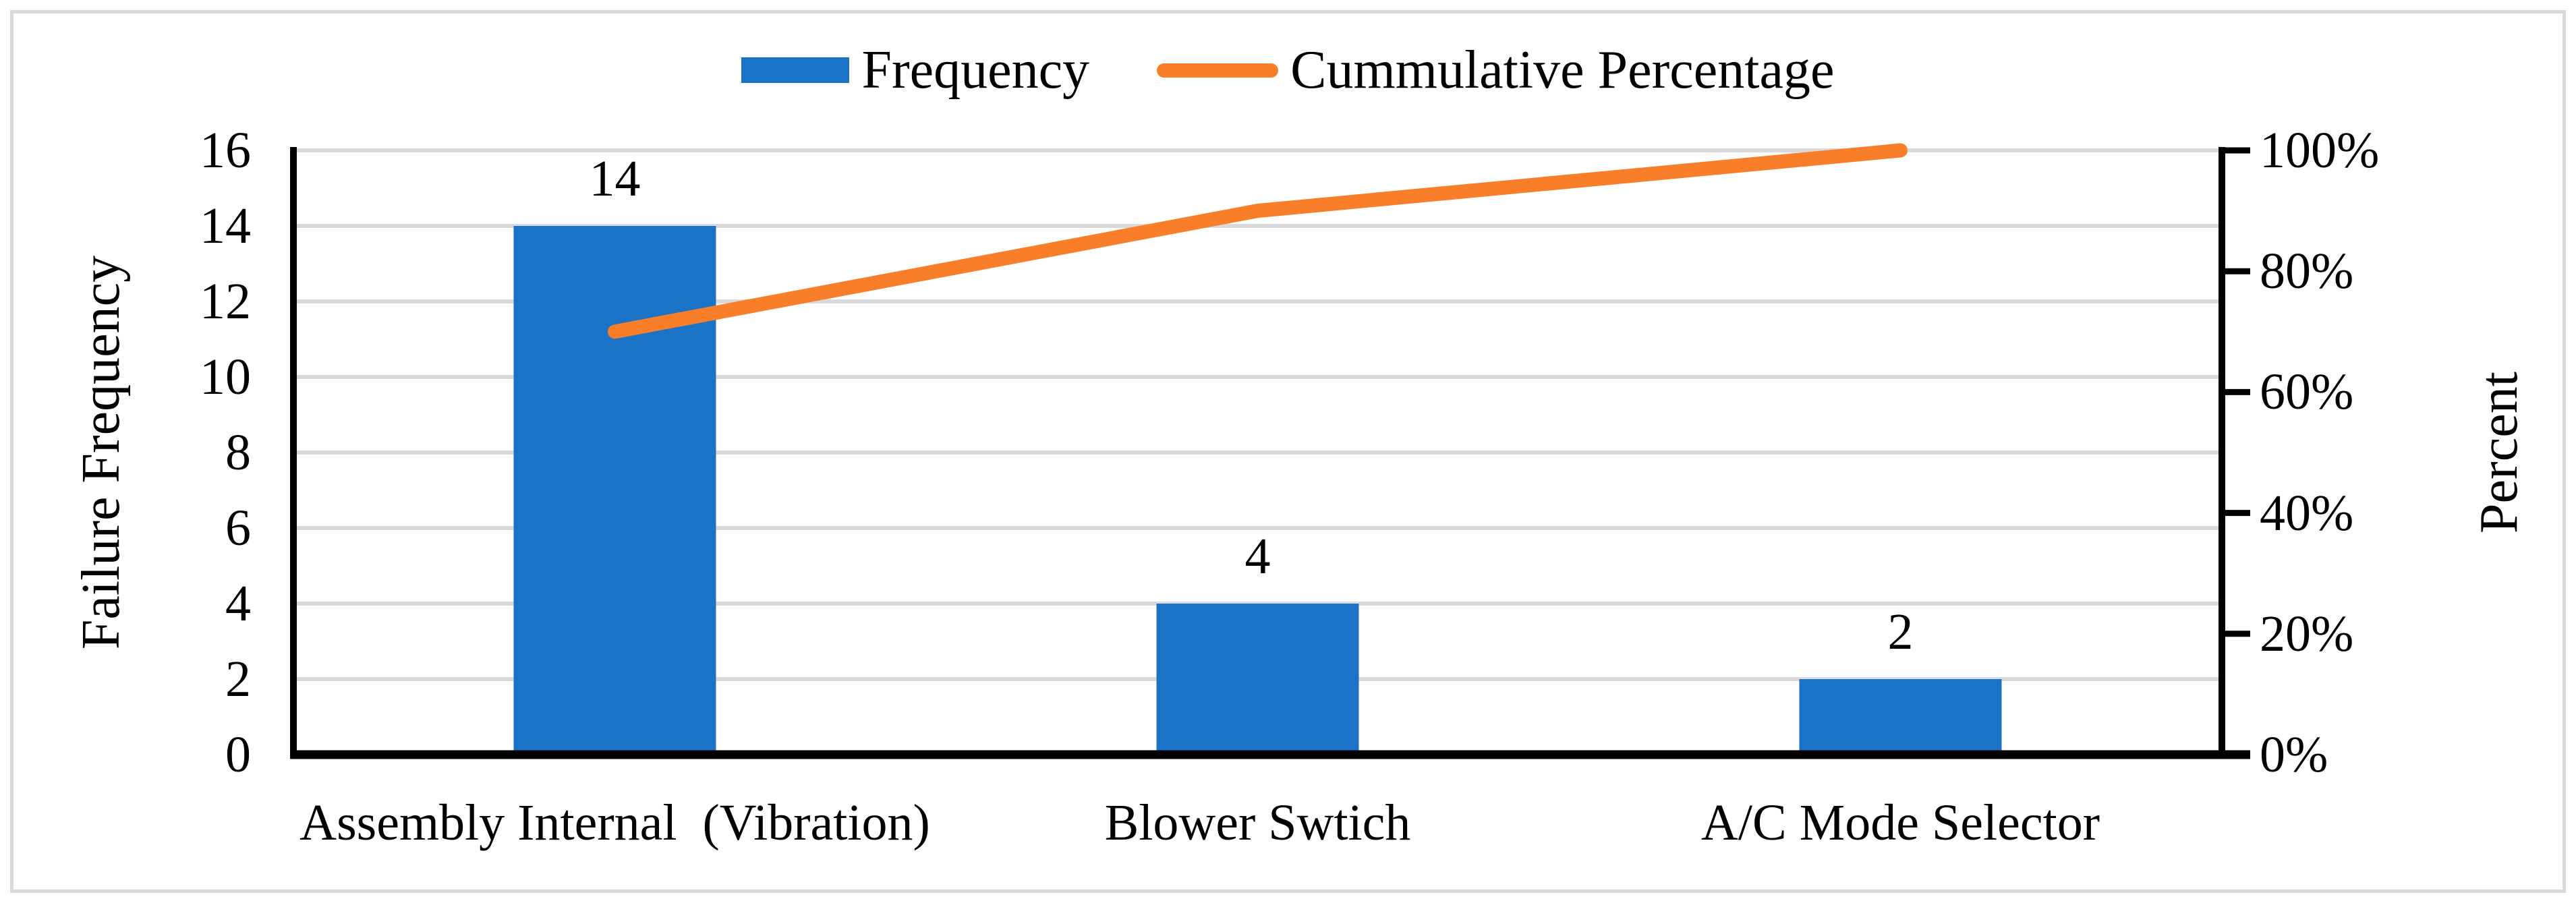 The height and width of the screenshot is (903, 2576). I want to click on legend-item-cumulative-percentage: Cummulative Percentage, so click(1496, 70).